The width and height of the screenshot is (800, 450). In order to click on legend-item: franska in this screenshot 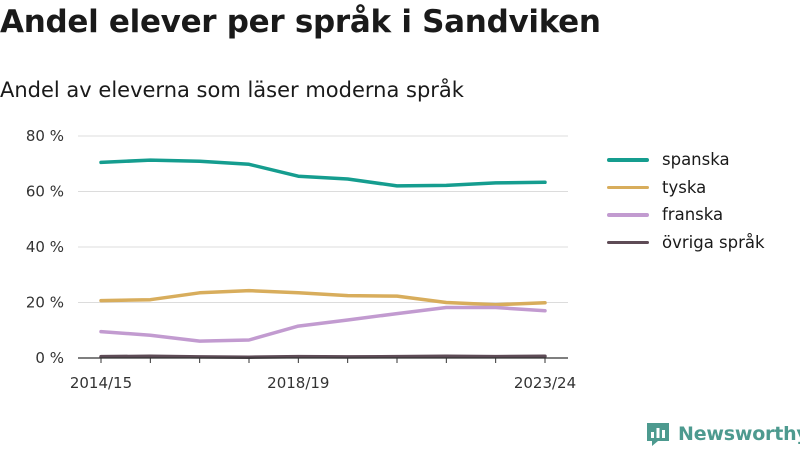, I will do `click(686, 215)`.